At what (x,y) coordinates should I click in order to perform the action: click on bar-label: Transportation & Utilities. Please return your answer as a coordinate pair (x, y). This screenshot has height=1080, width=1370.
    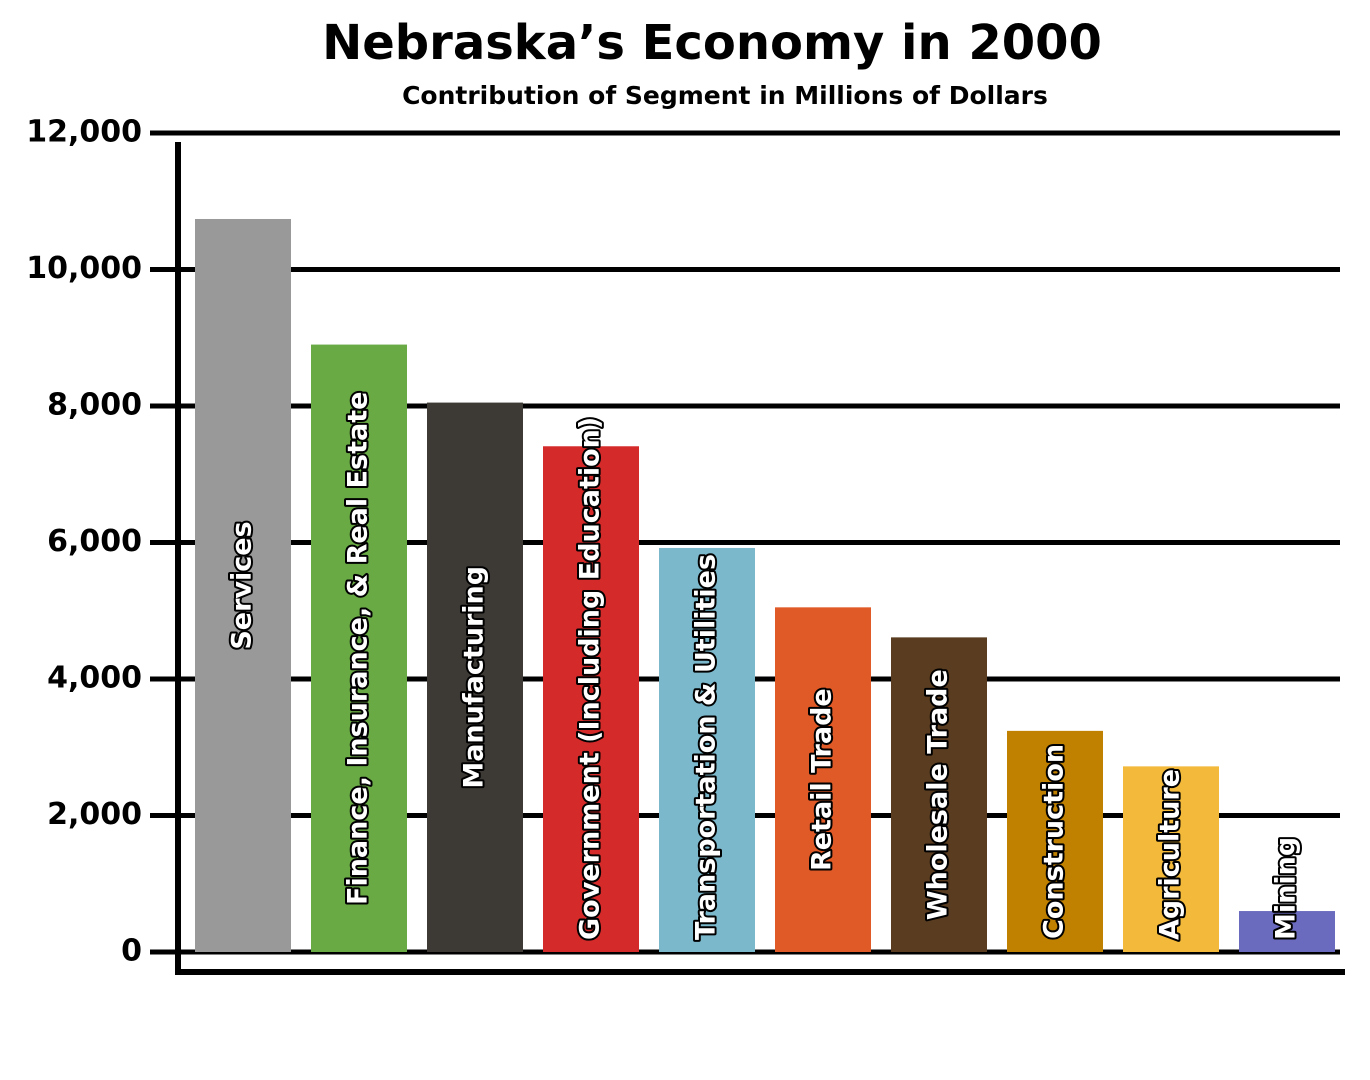
    Looking at the image, I should click on (706, 747).